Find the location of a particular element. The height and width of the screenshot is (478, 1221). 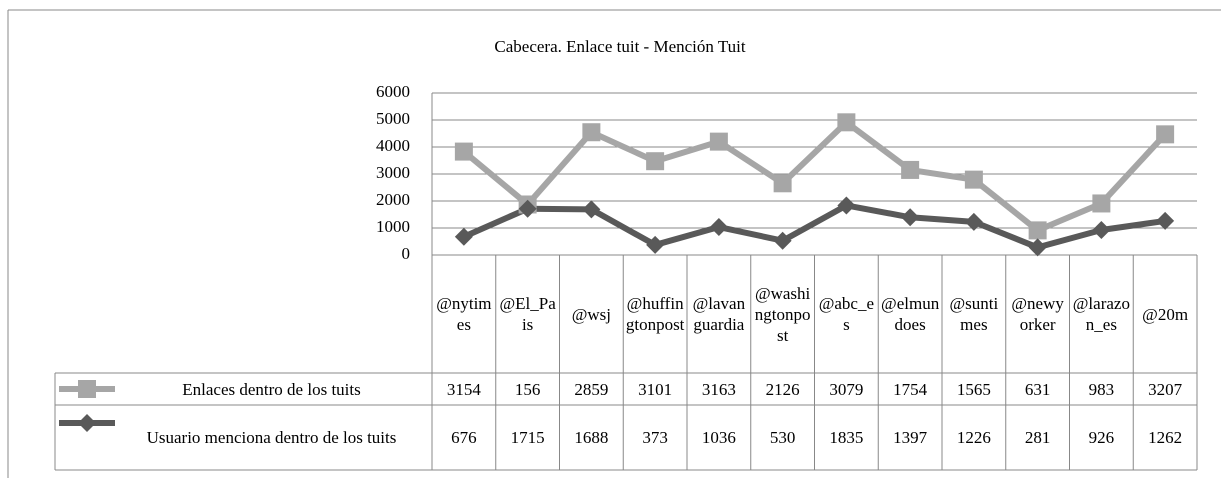

table-value: 1036 is located at coordinates (718, 437).